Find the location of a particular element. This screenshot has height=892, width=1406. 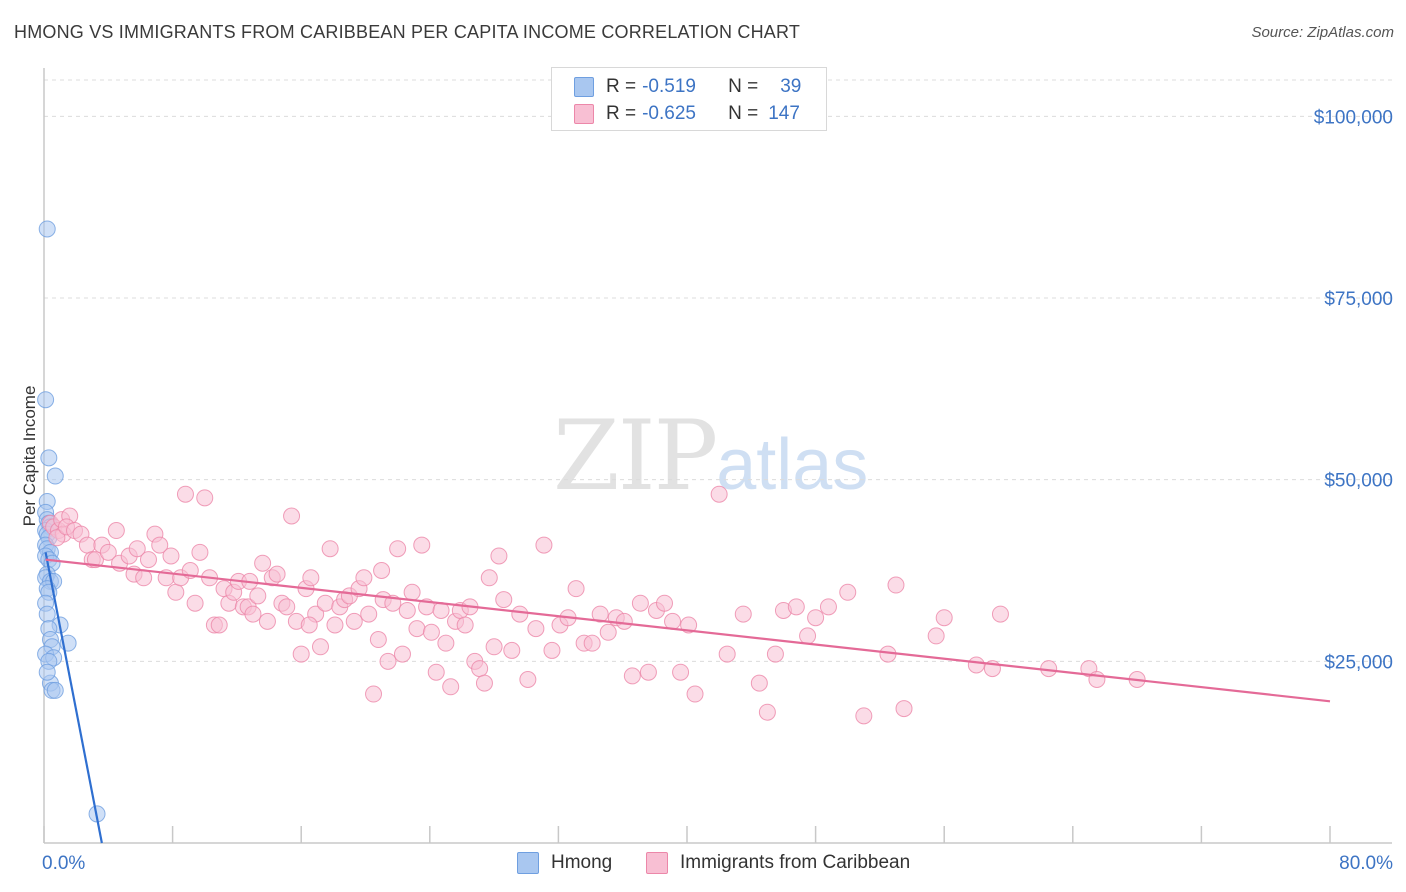

n-value: 39 is located at coordinates (791, 86).